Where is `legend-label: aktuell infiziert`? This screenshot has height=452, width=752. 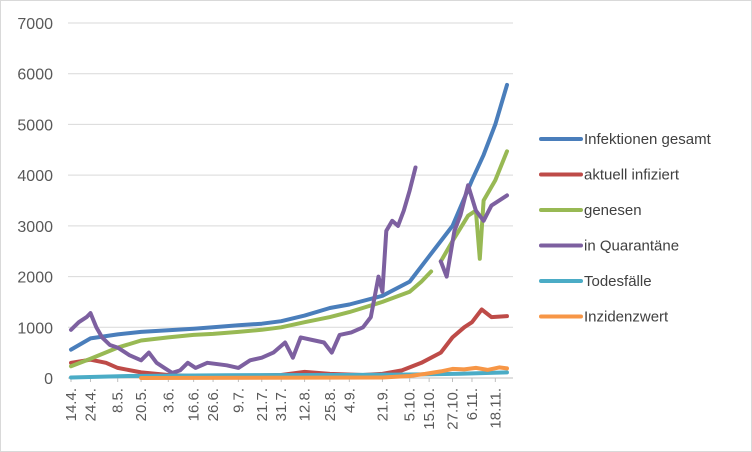 legend-label: aktuell infiziert is located at coordinates (632, 175).